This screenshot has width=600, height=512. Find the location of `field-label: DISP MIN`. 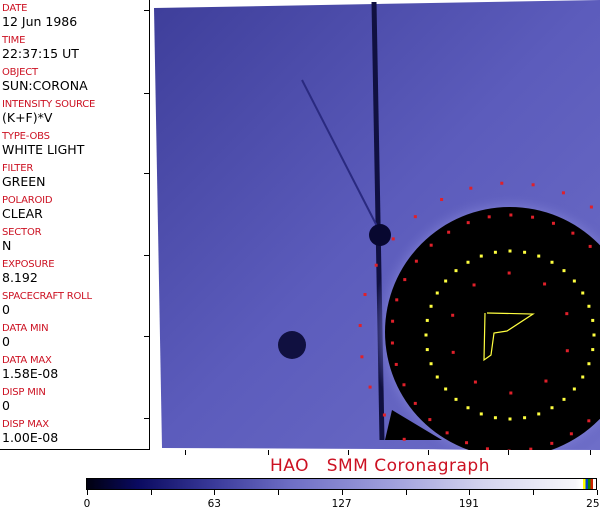

field-label: DISP MIN is located at coordinates (24, 392).